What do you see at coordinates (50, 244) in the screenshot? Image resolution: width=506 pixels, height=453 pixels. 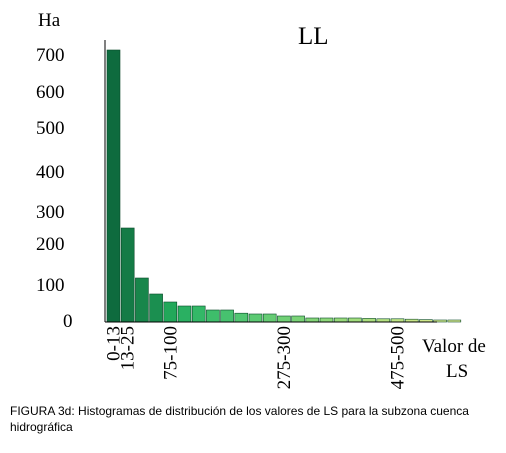 I see `y-tick-label: 200` at bounding box center [50, 244].